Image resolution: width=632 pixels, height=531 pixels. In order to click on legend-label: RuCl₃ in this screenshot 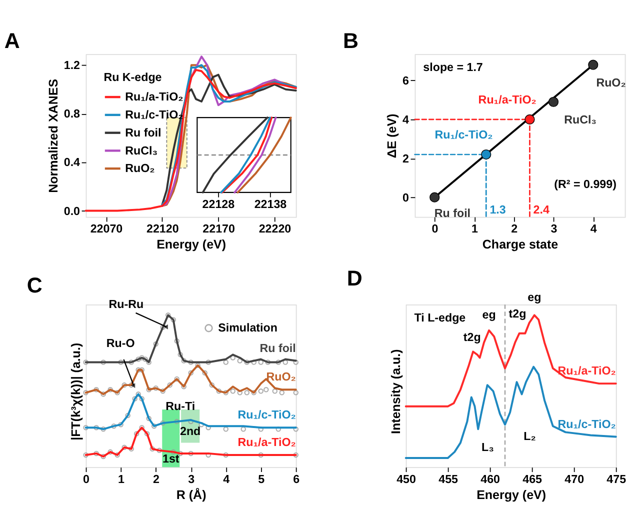, I will do `click(141, 151)`.